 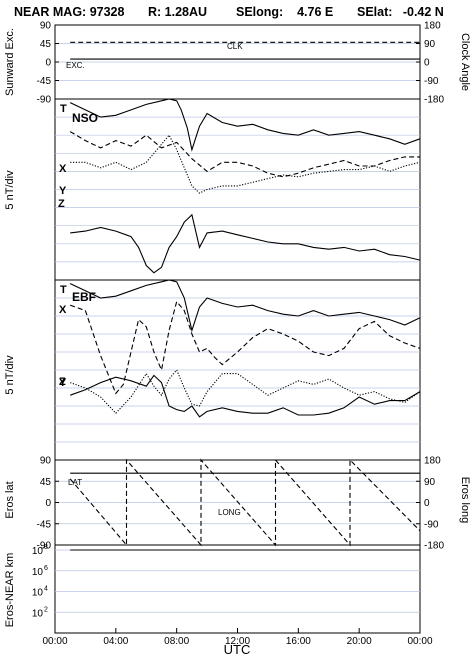 What do you see at coordinates (177, 12) in the screenshot?
I see `header-radius: R: 1.28AU` at bounding box center [177, 12].